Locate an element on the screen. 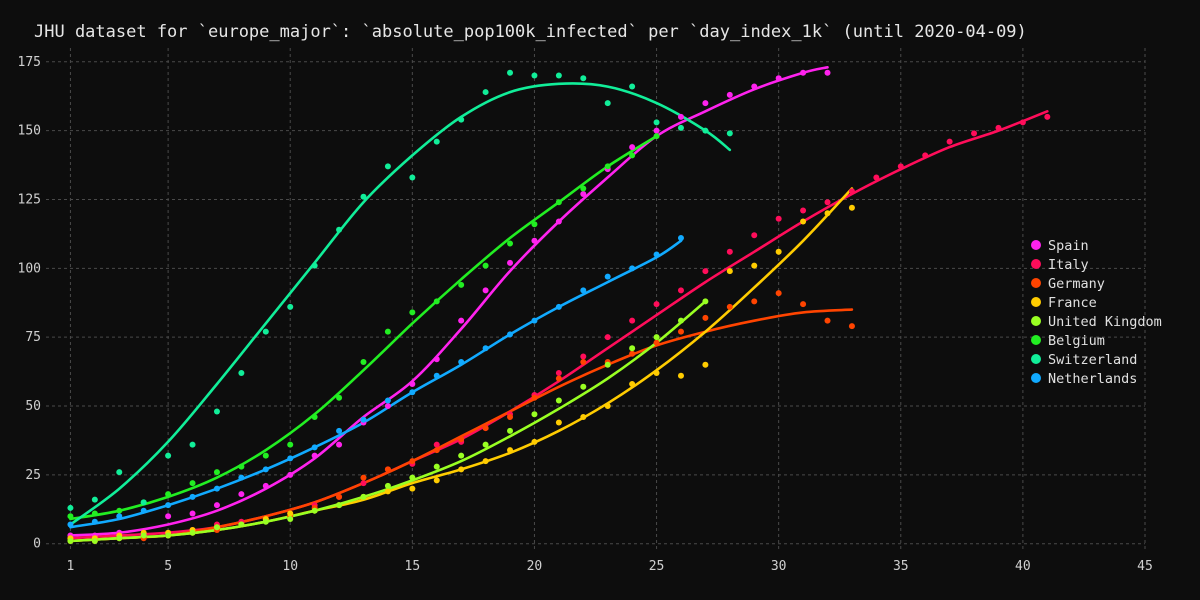 The height and width of the screenshot is (600, 1200). y-tick-label: 50 is located at coordinates (33, 406).